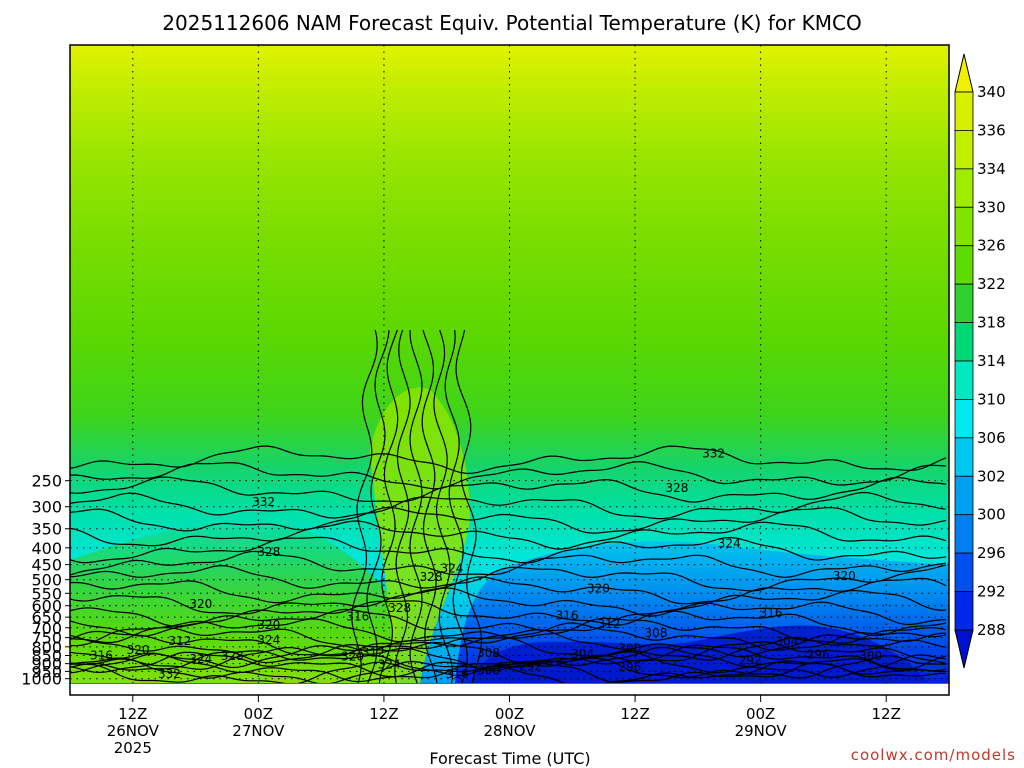 Image resolution: width=1024 pixels, height=768 pixels. Describe the element at coordinates (991, 130) in the screenshot. I see `colorbar-label: 336` at that location.